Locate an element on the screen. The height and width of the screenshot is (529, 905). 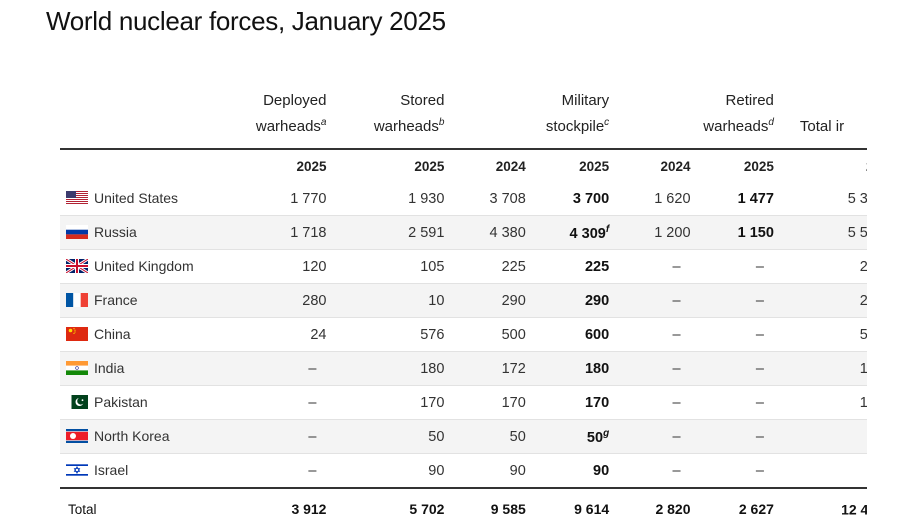
pakistan-flag-icon is located at coordinates (77, 402).